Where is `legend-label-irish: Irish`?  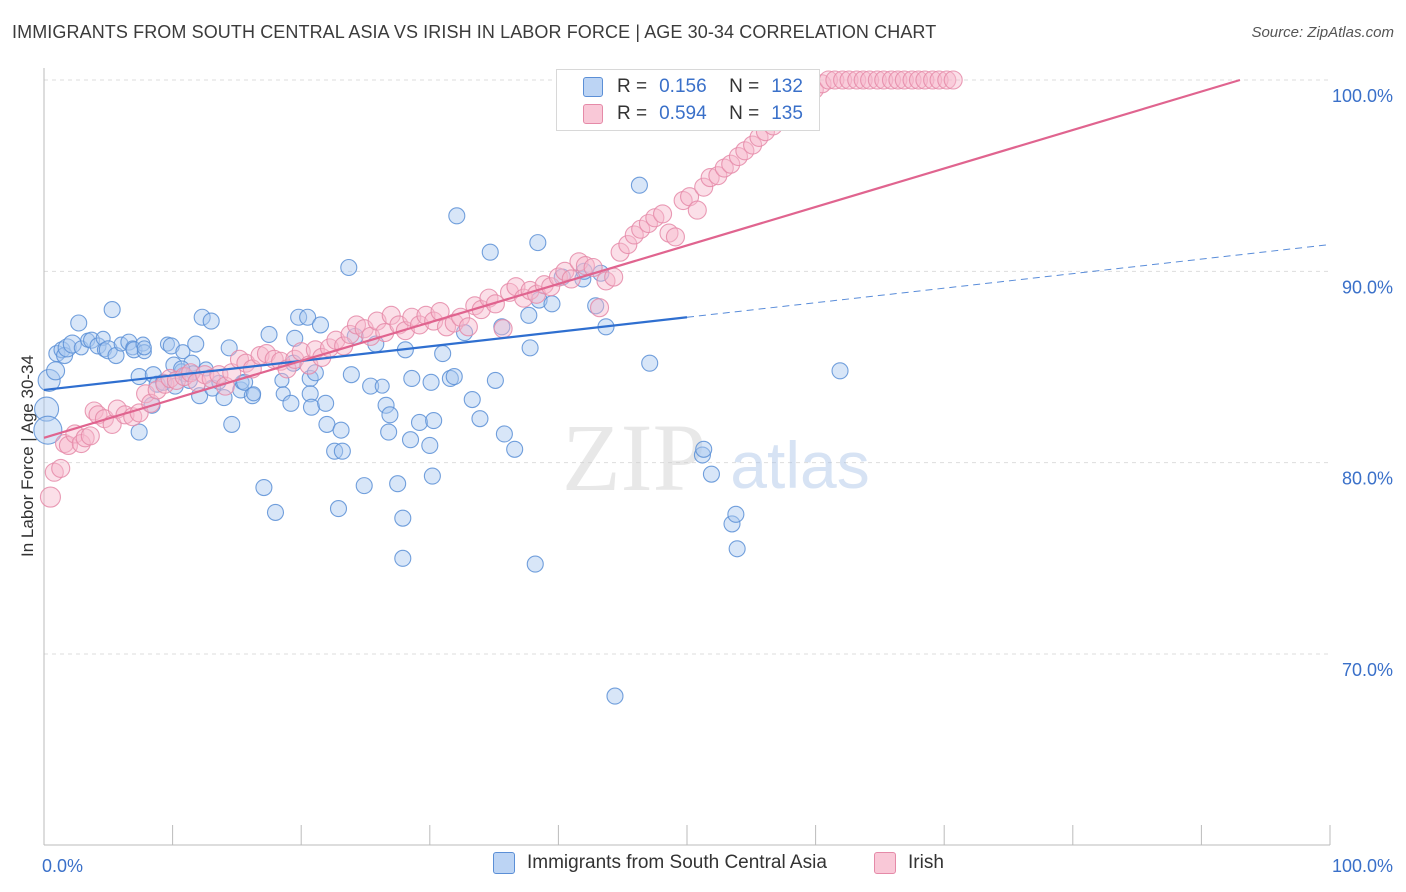 legend-label-irish: Irish is located at coordinates (926, 862).